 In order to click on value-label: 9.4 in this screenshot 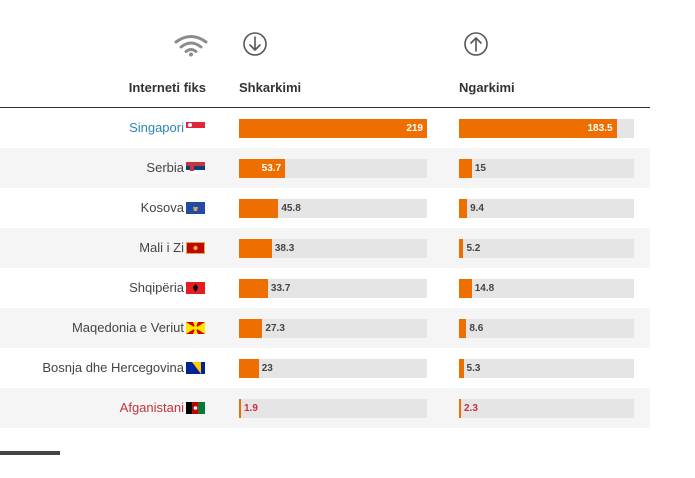, I will do `click(477, 208)`.